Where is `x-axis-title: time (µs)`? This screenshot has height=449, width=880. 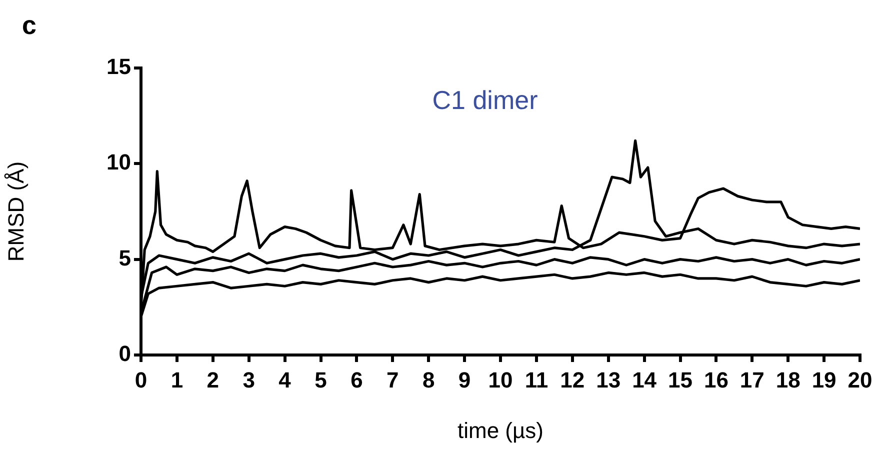
x-axis-title: time (µs) is located at coordinates (500, 430).